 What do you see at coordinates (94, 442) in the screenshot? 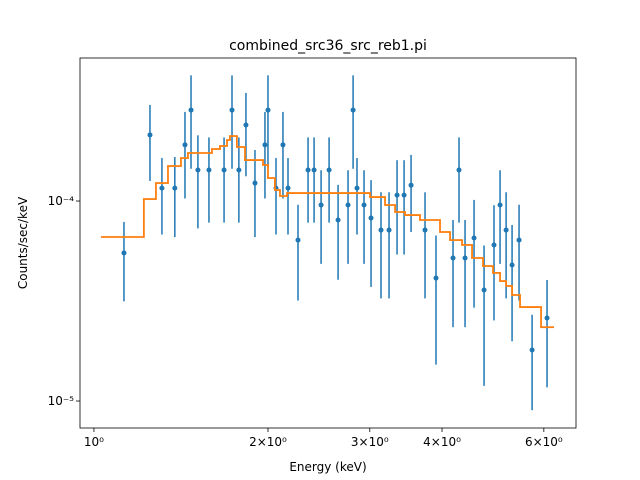
I see `x-tick-label: 10⁰` at bounding box center [94, 442].